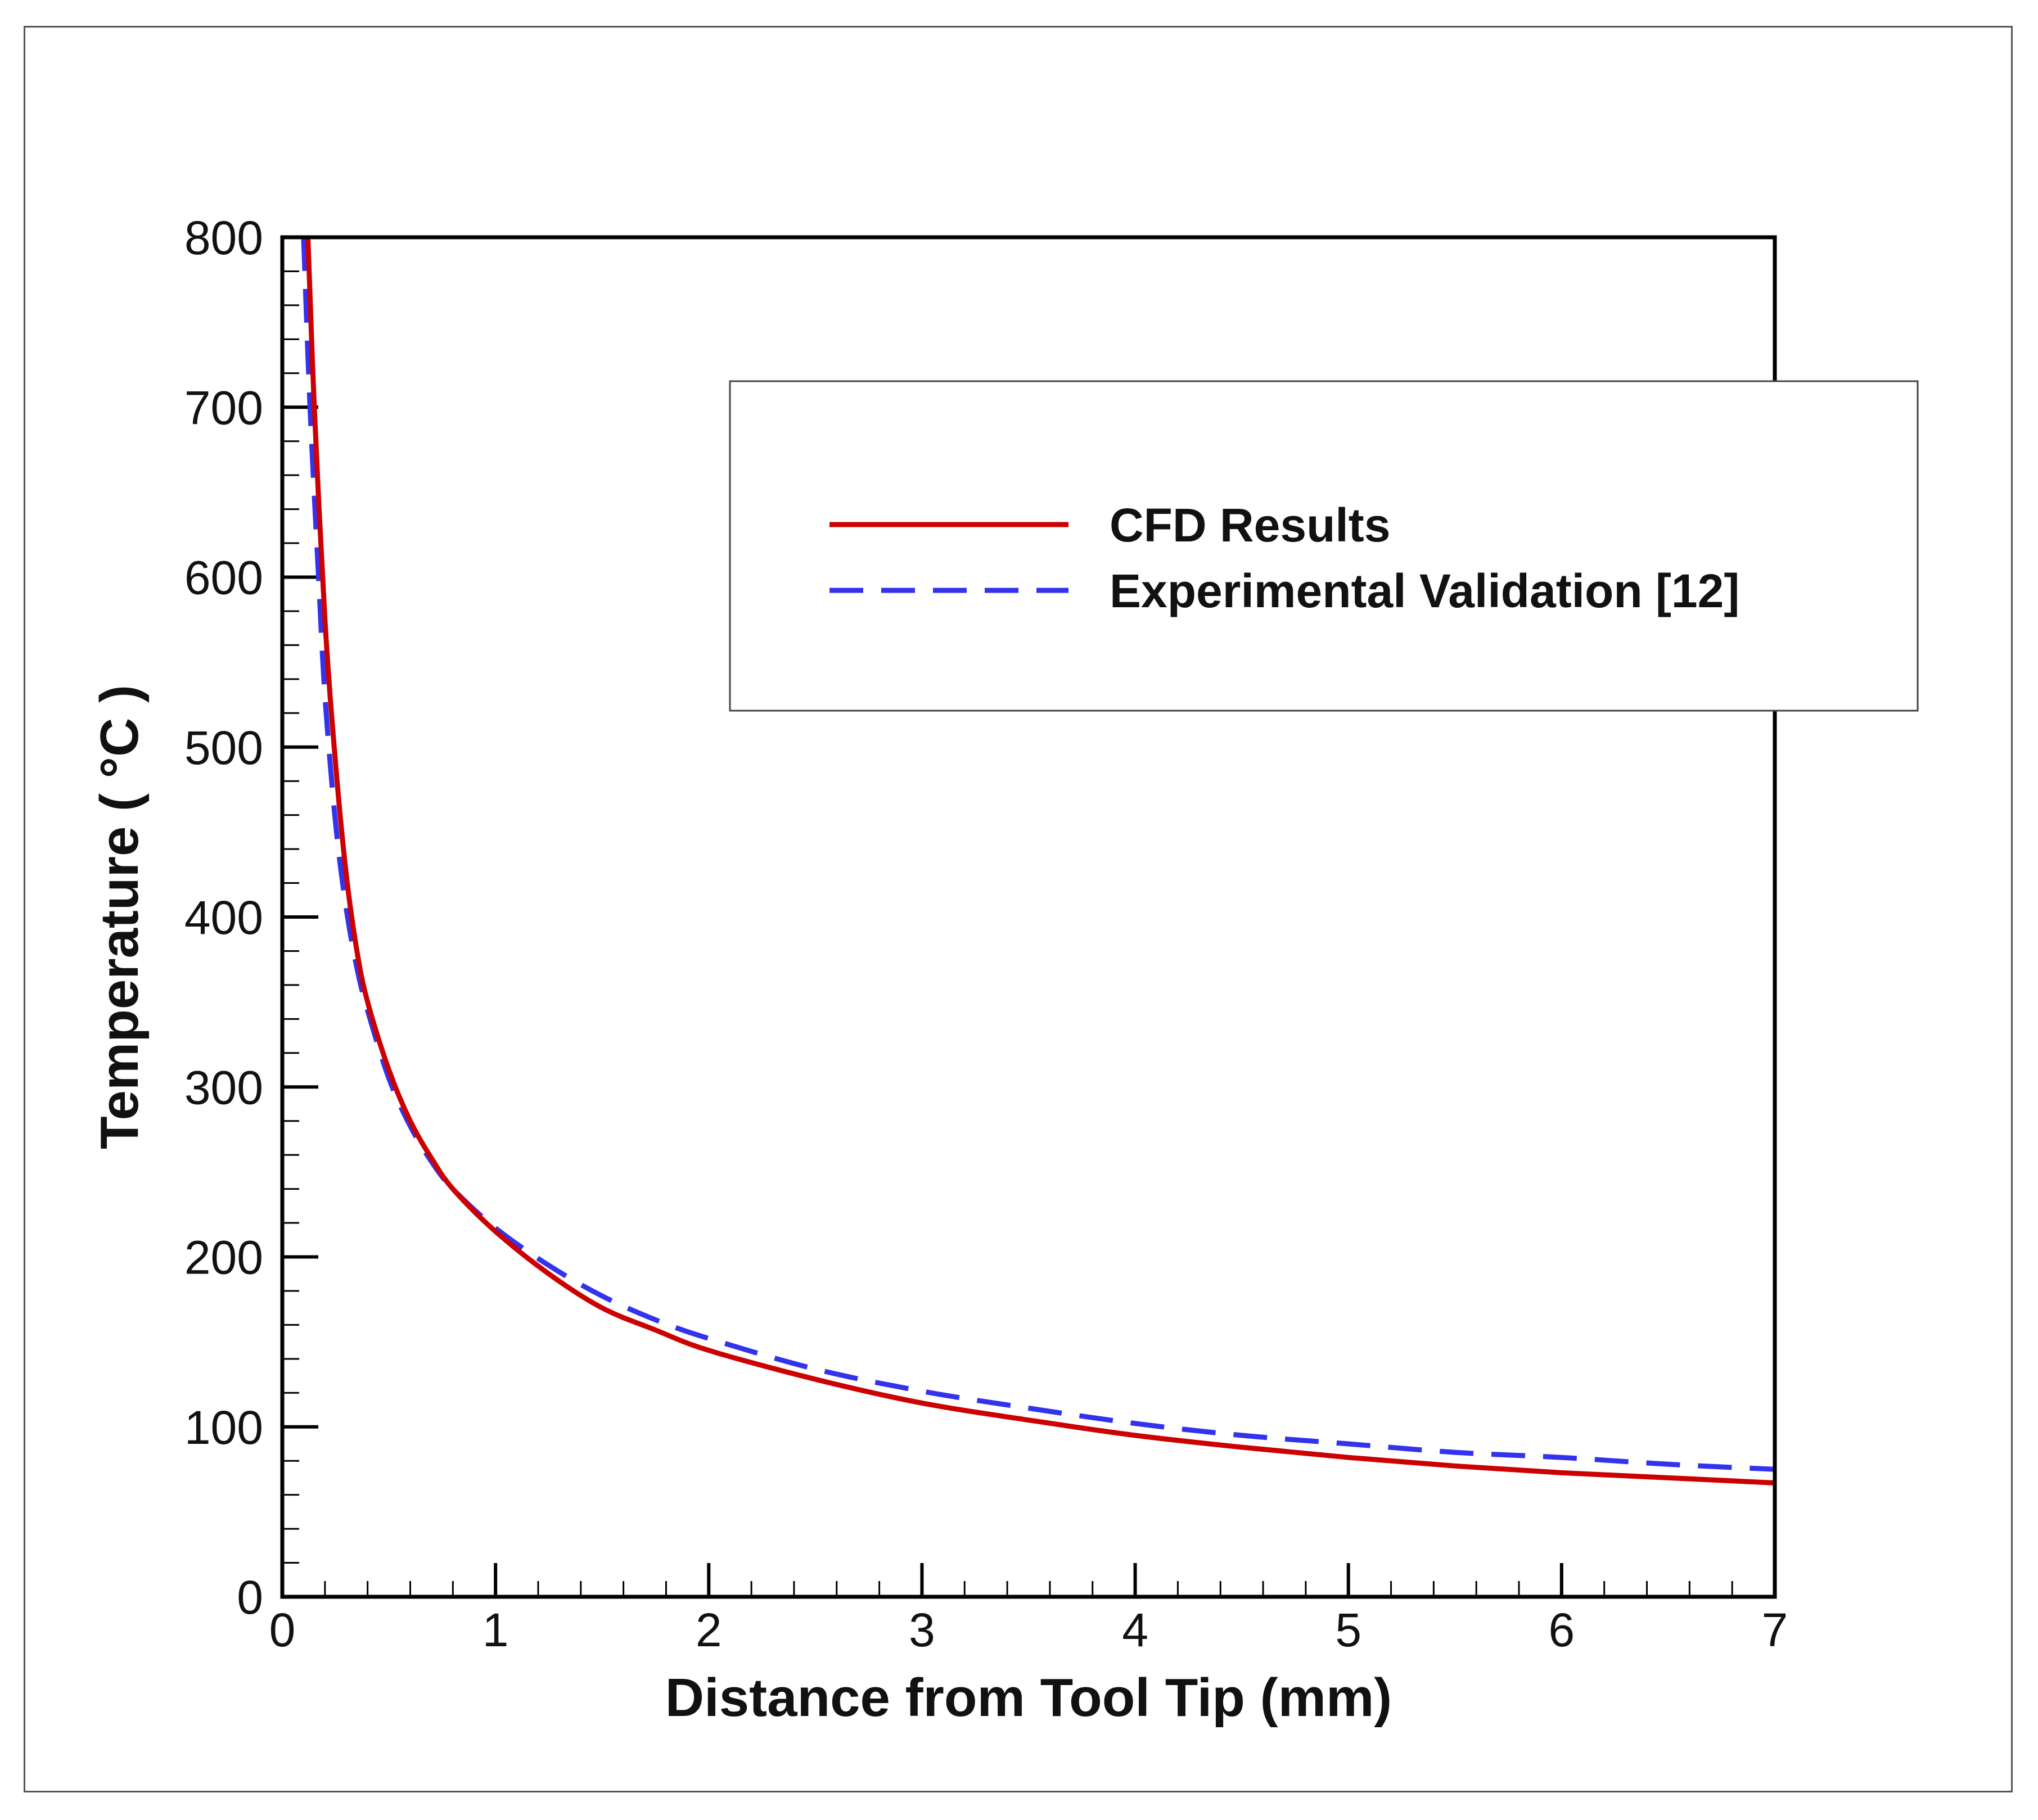 Image resolution: width=2038 pixels, height=1820 pixels. Describe the element at coordinates (223, 1257) in the screenshot. I see `y-tick-label: 200` at that location.